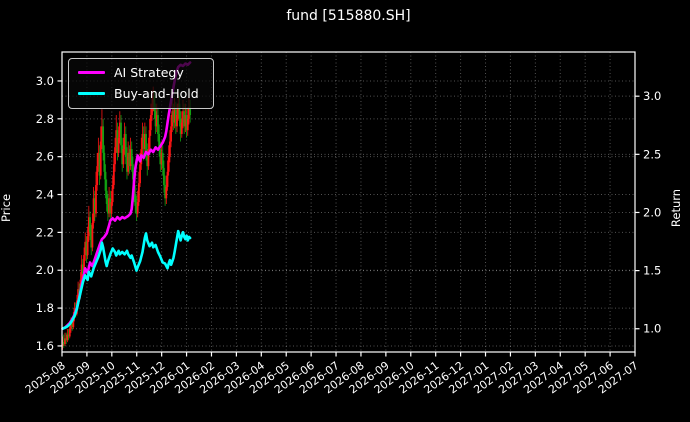  Describe the element at coordinates (348, 16) in the screenshot. I see `chart-title: fund [515880.SH]` at that location.